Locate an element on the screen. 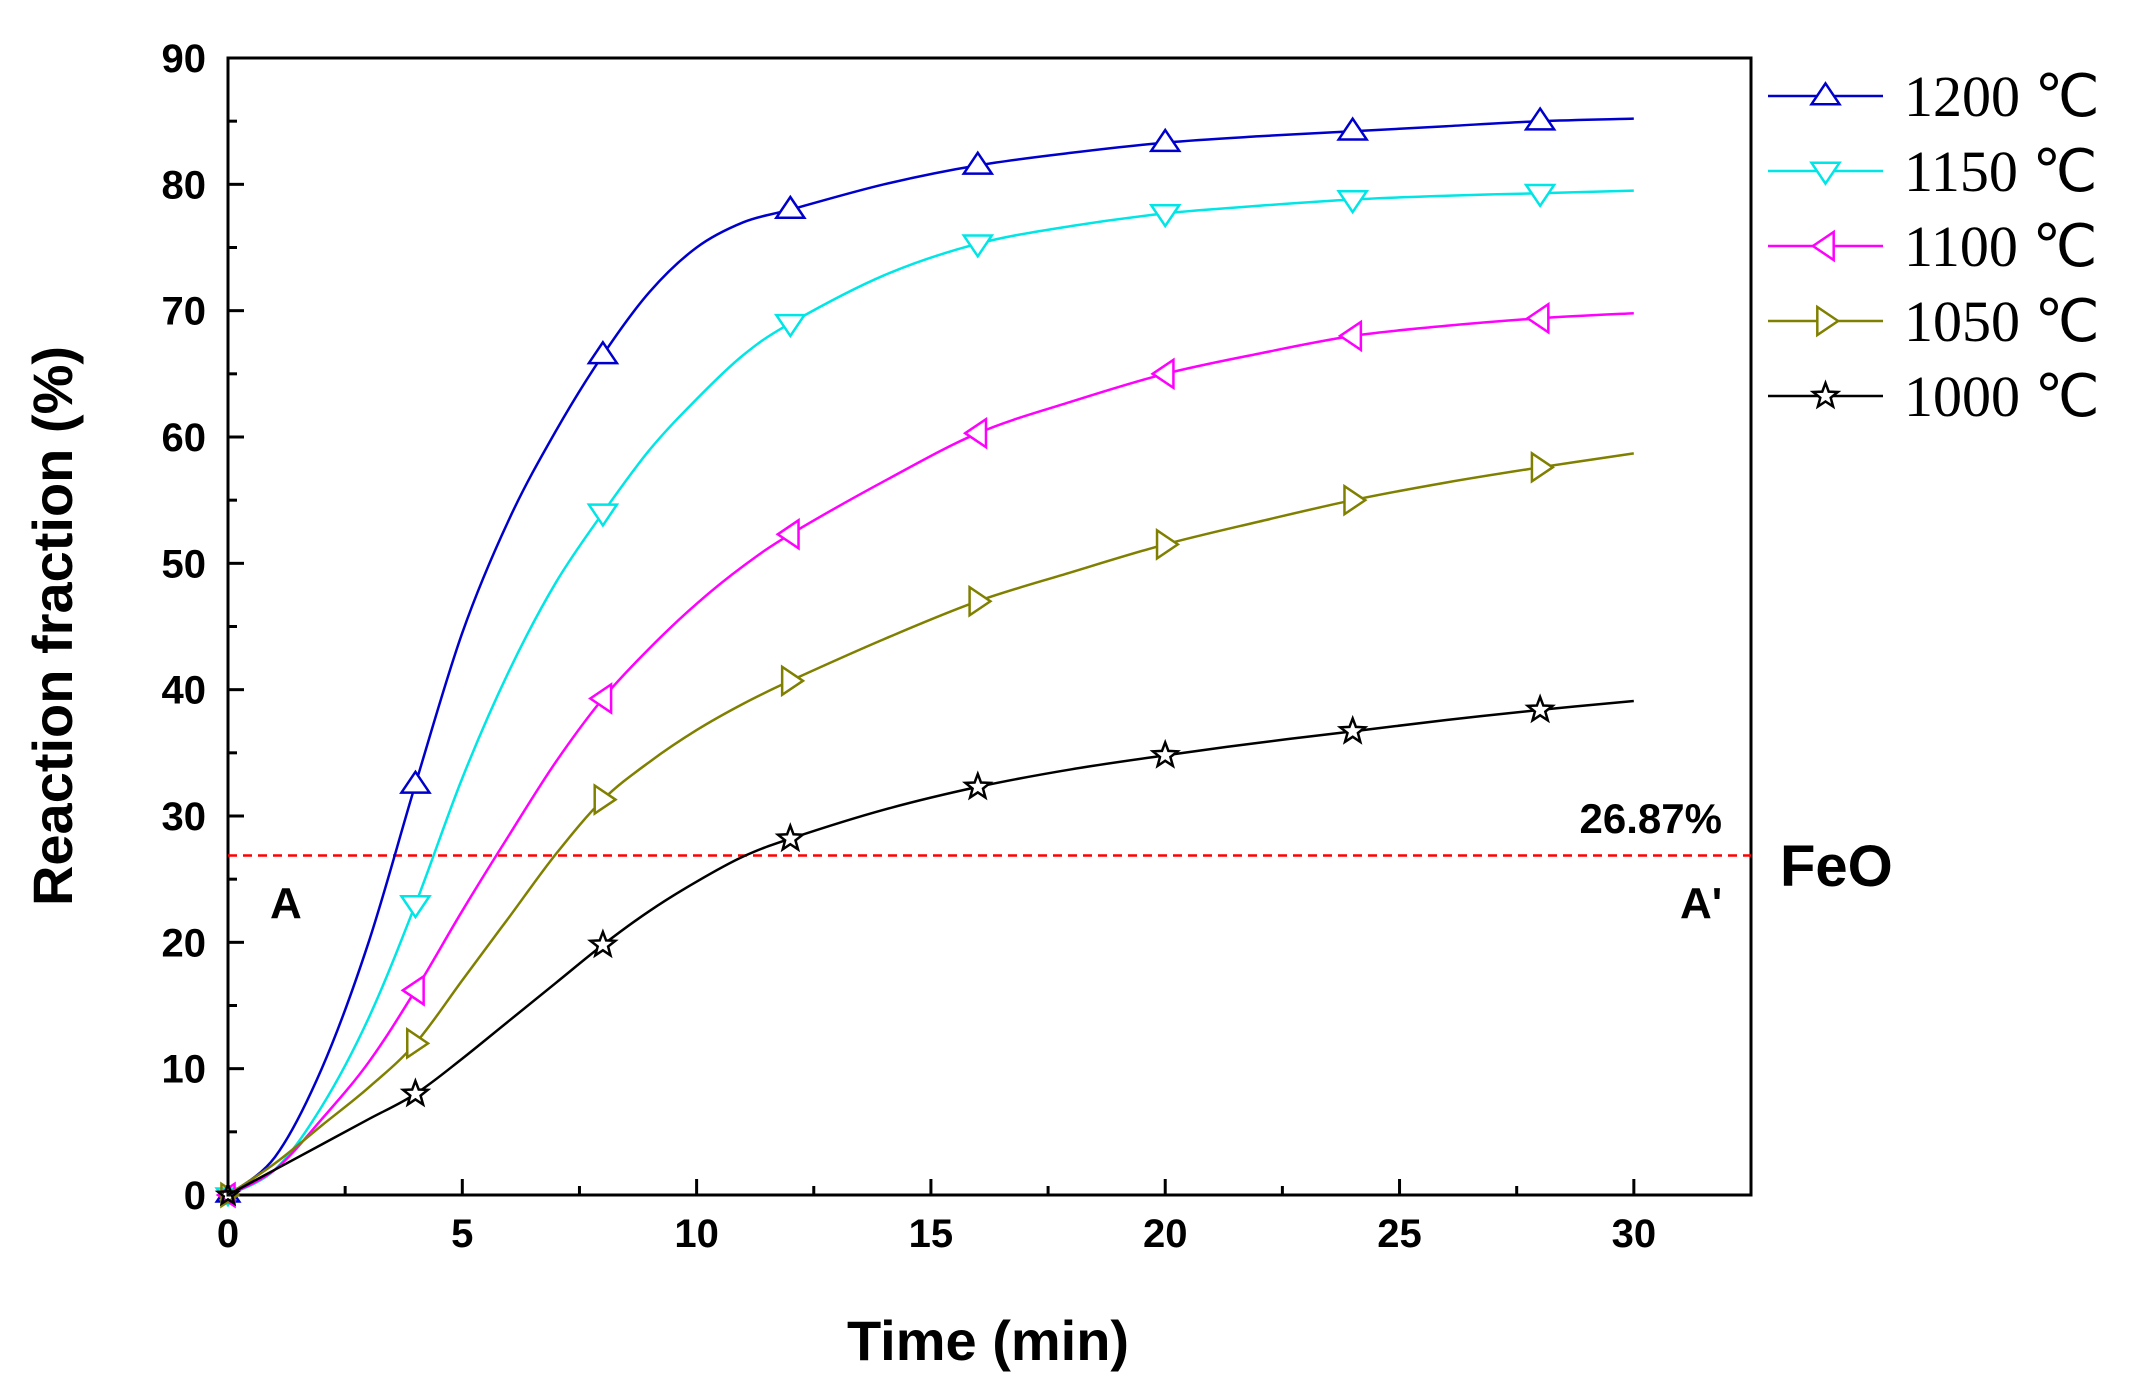 The height and width of the screenshot is (1379, 2139). y-tick-label: 90 is located at coordinates (184, 59).